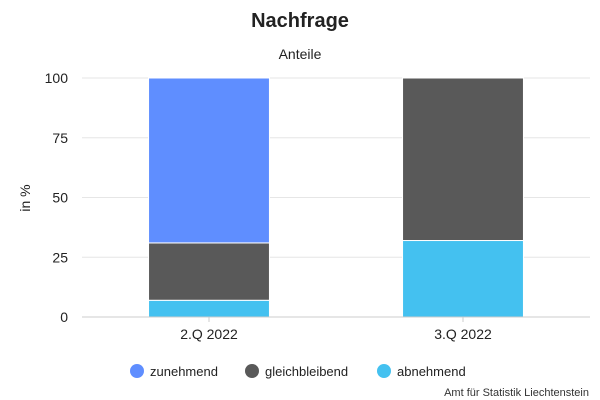 Image resolution: width=600 pixels, height=400 pixels. What do you see at coordinates (25, 197) in the screenshot?
I see `y-axis-label: in %` at bounding box center [25, 197].